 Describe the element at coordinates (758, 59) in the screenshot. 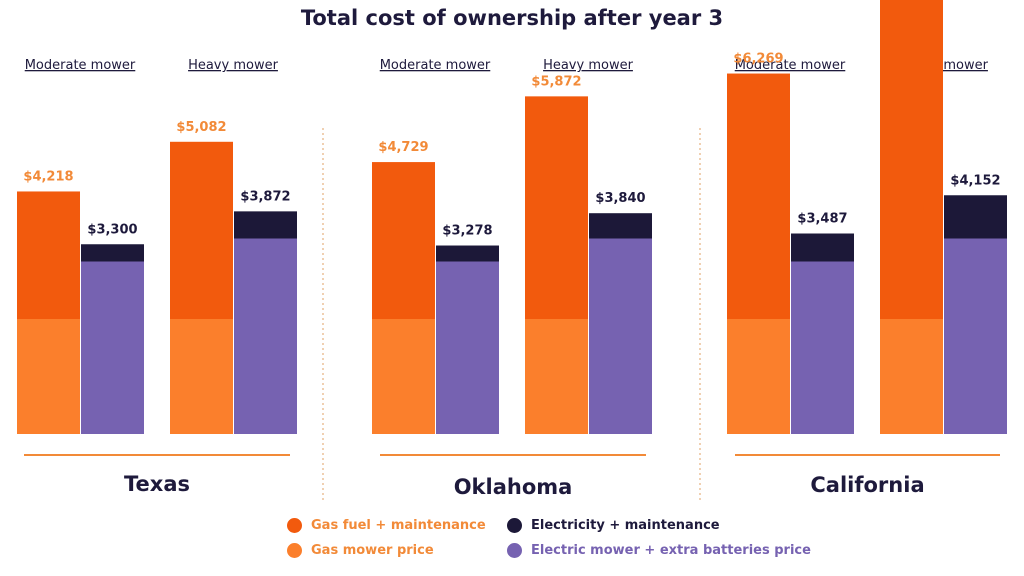

I see `label-gas-total-california-moderate: $6,269` at that location.